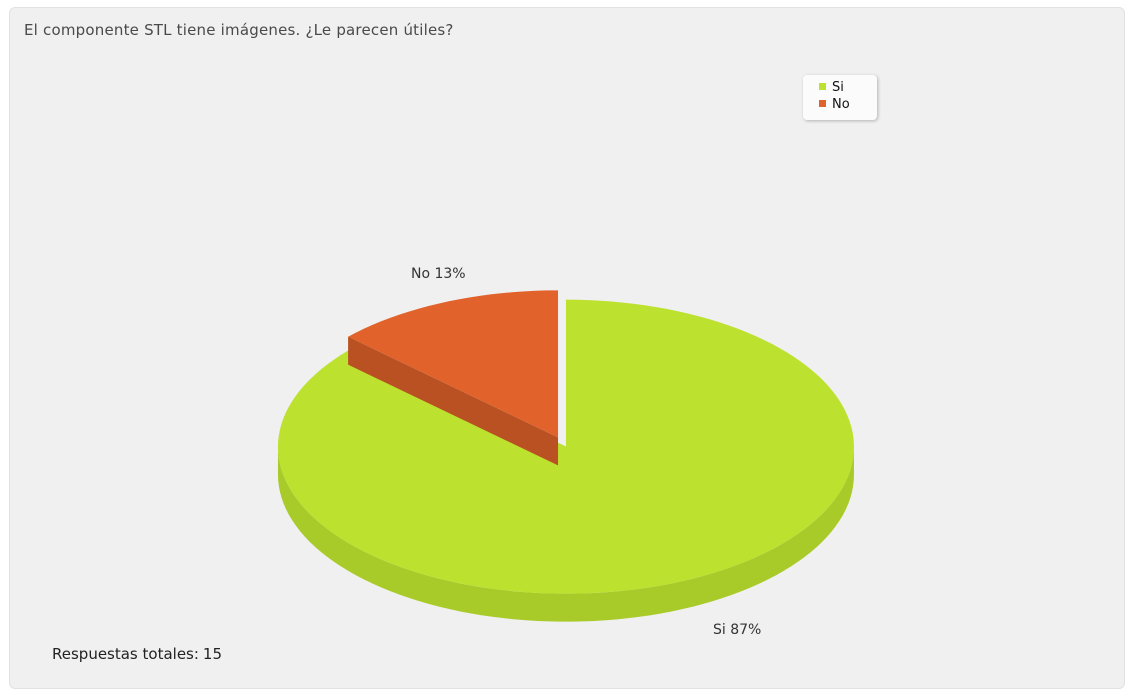 This screenshot has height=689, width=1125. Describe the element at coordinates (125, 654) in the screenshot. I see `total-label: Respuestas totales:` at that location.